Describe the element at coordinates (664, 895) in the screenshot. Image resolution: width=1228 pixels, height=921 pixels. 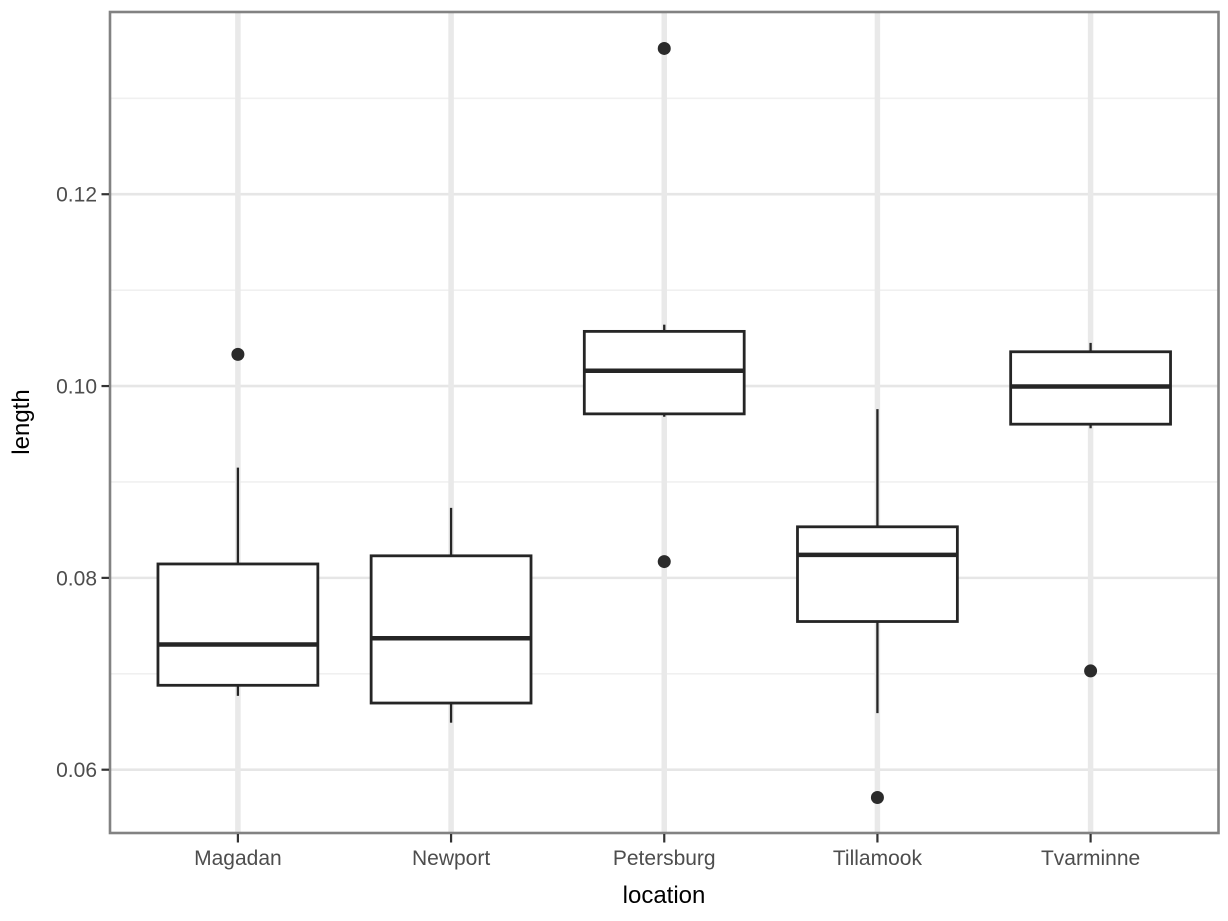
I see `x-axis-title: location` at that location.